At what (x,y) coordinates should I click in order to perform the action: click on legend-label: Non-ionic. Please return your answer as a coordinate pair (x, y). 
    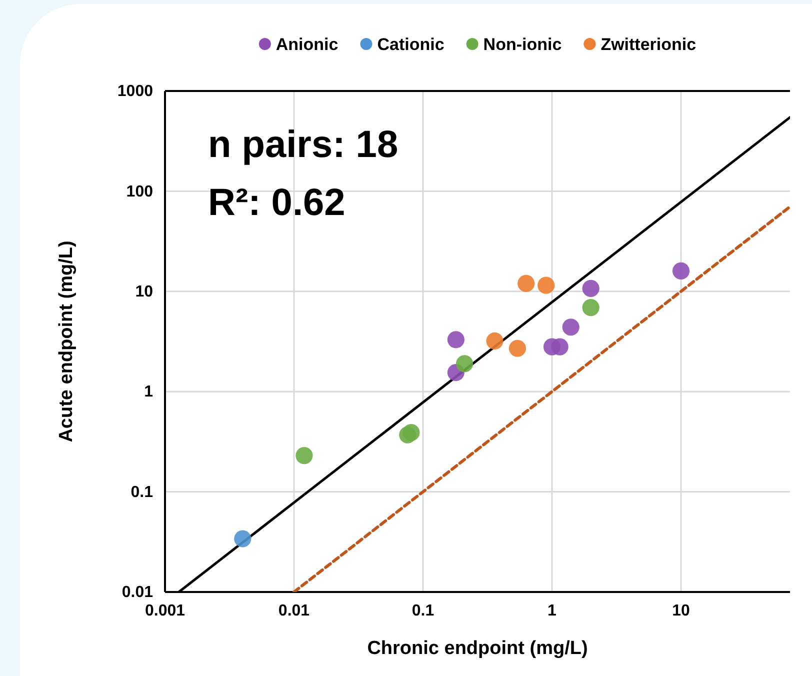
    Looking at the image, I should click on (522, 44).